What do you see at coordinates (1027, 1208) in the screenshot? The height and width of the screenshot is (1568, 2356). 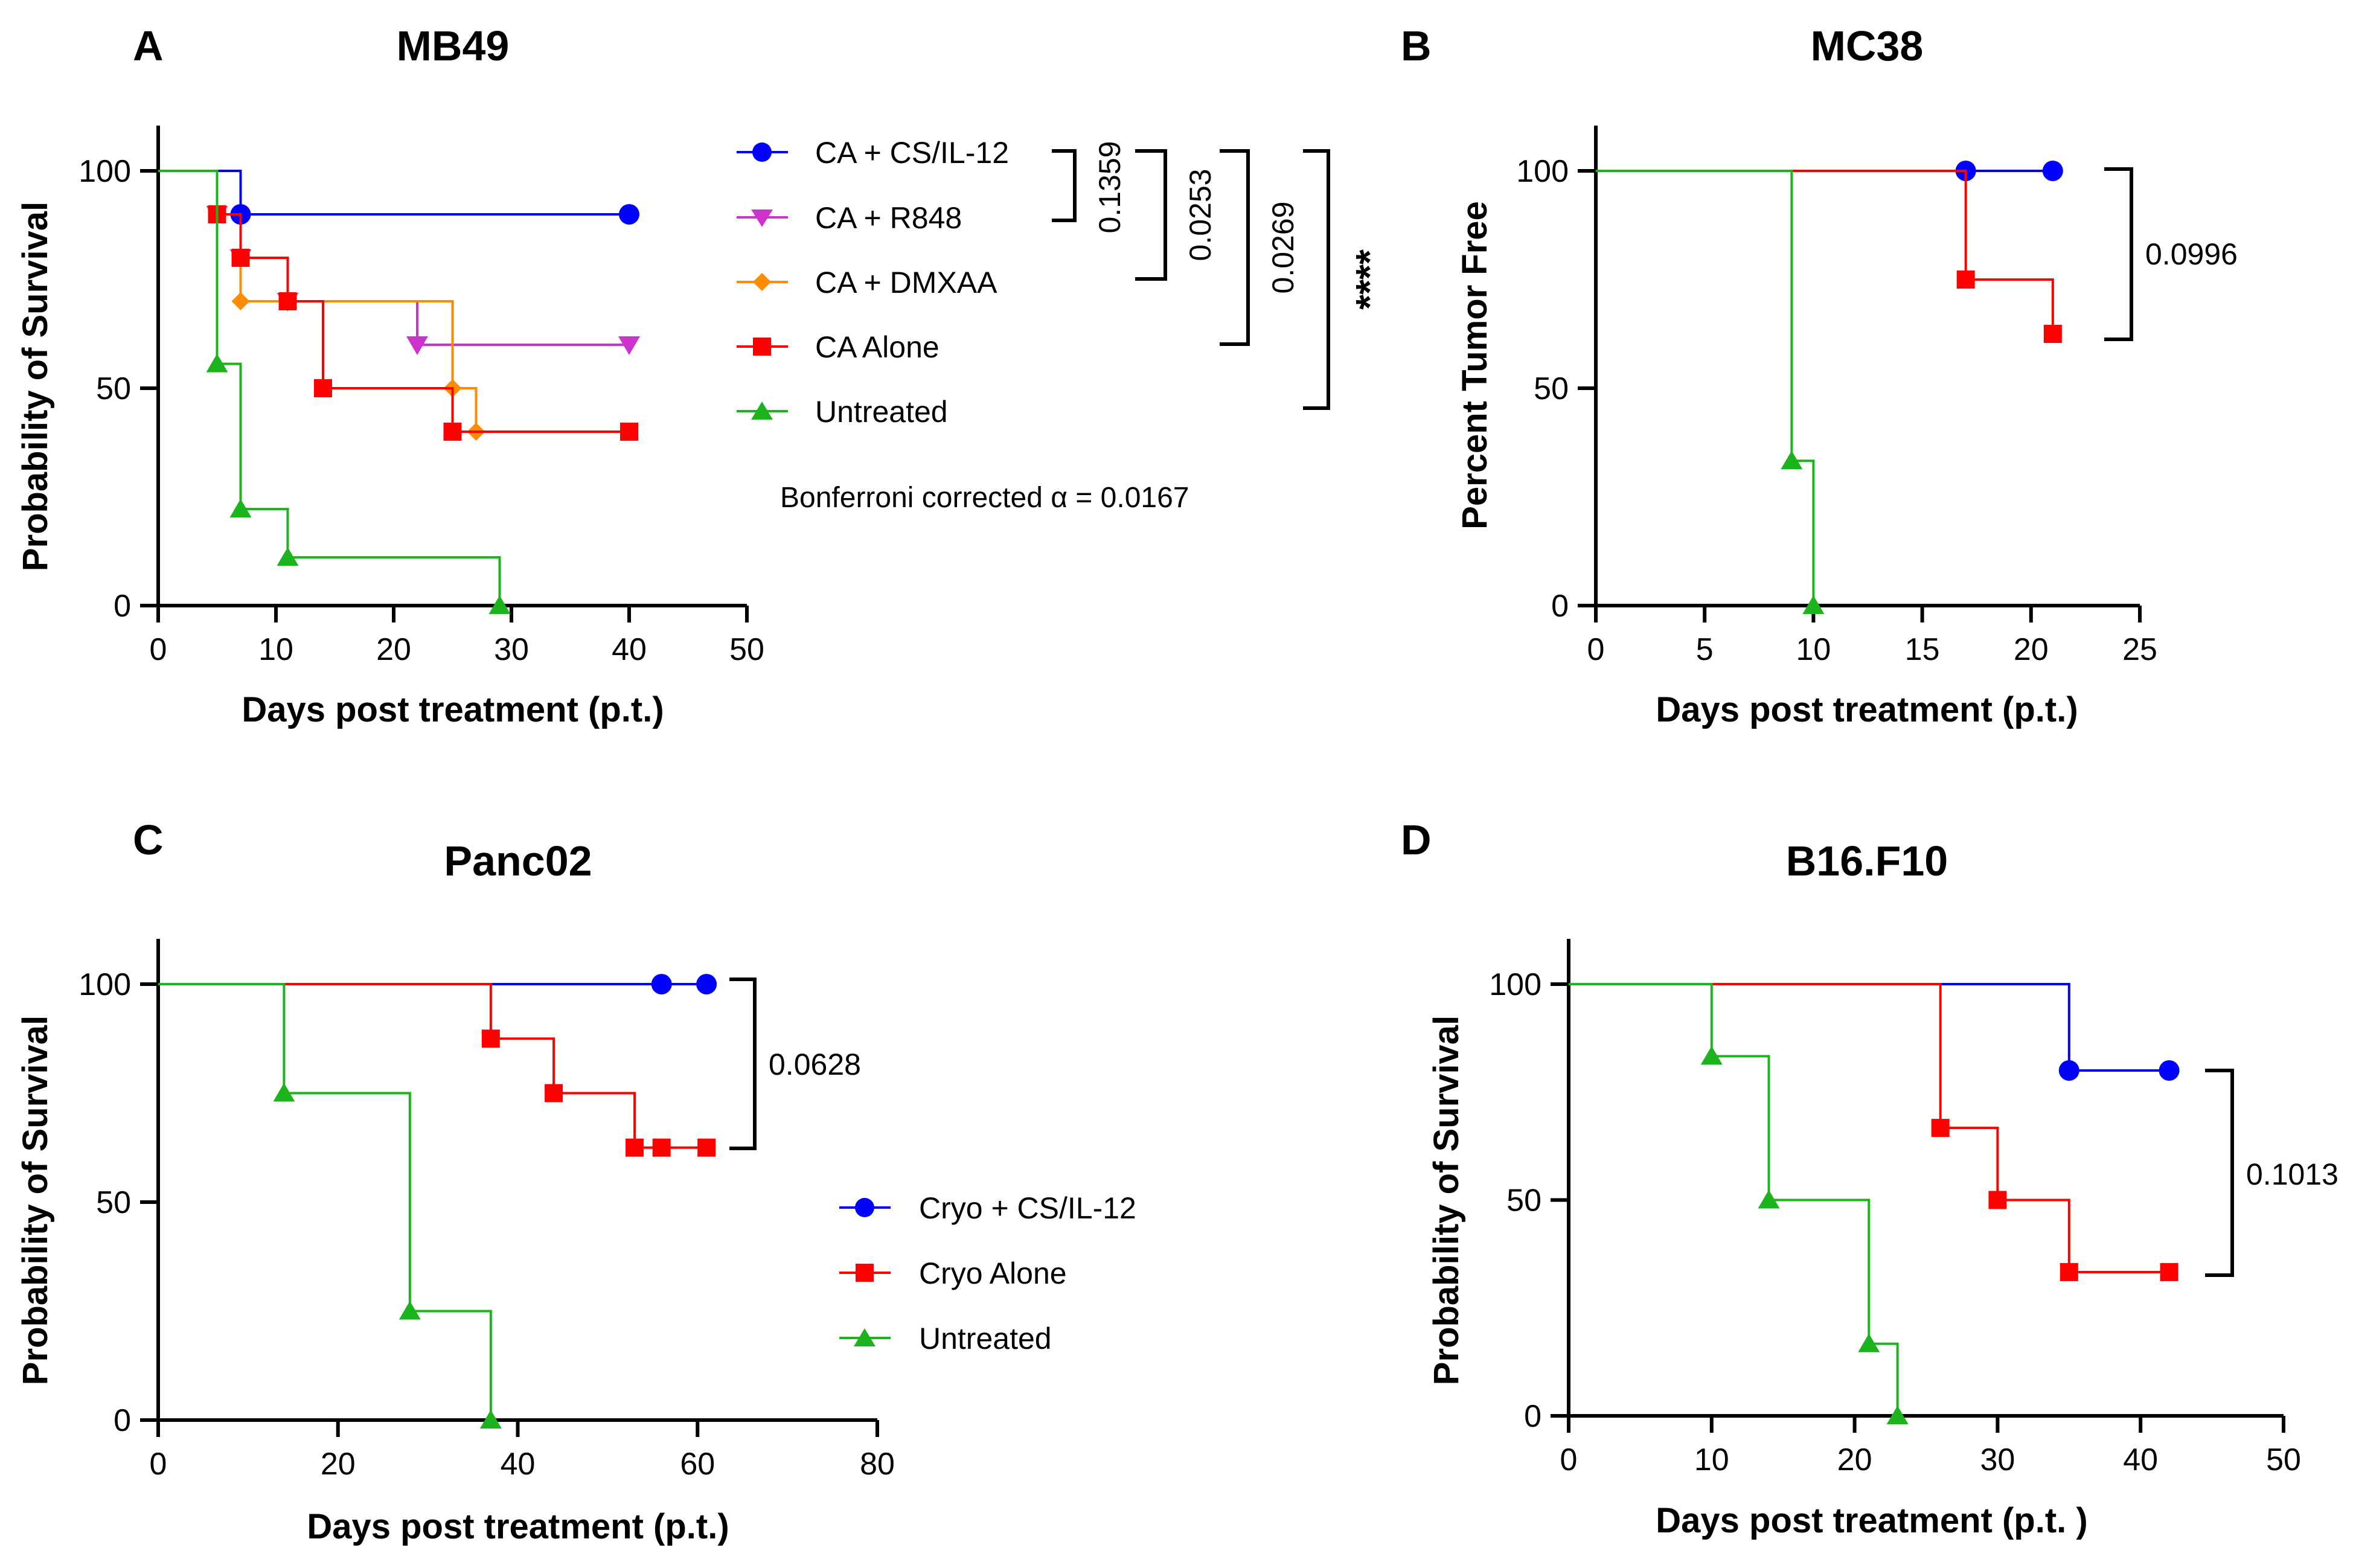 I see `legend-label: Cryo + CS/IL-12` at bounding box center [1027, 1208].